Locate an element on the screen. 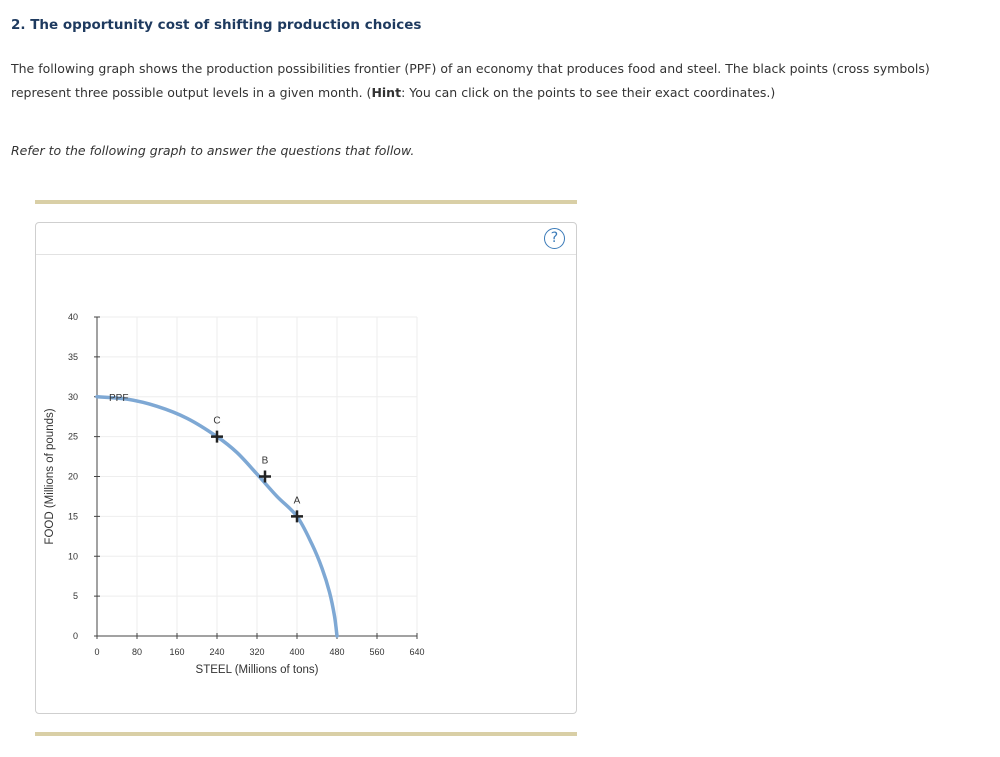  x-tick-label: 640 is located at coordinates (416, 652).